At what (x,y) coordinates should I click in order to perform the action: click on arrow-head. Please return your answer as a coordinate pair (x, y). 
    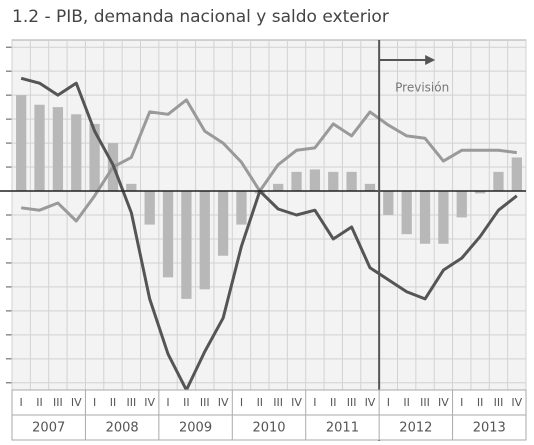
    Looking at the image, I should click on (430, 60).